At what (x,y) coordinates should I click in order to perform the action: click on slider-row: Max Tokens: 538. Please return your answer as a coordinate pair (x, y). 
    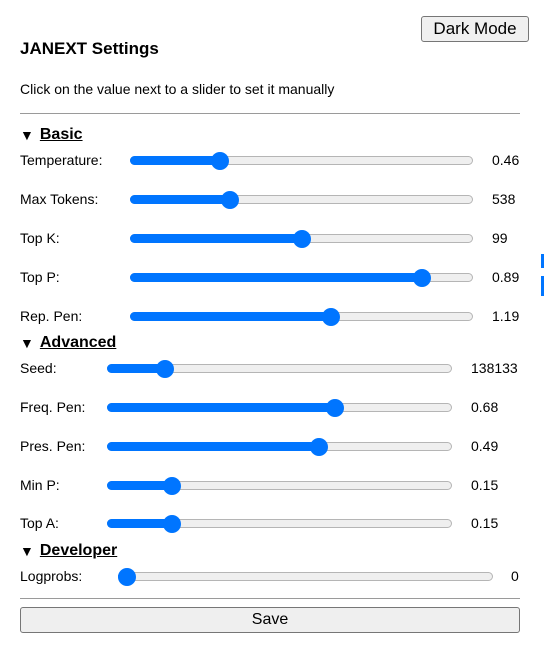
    Looking at the image, I should click on (275, 200).